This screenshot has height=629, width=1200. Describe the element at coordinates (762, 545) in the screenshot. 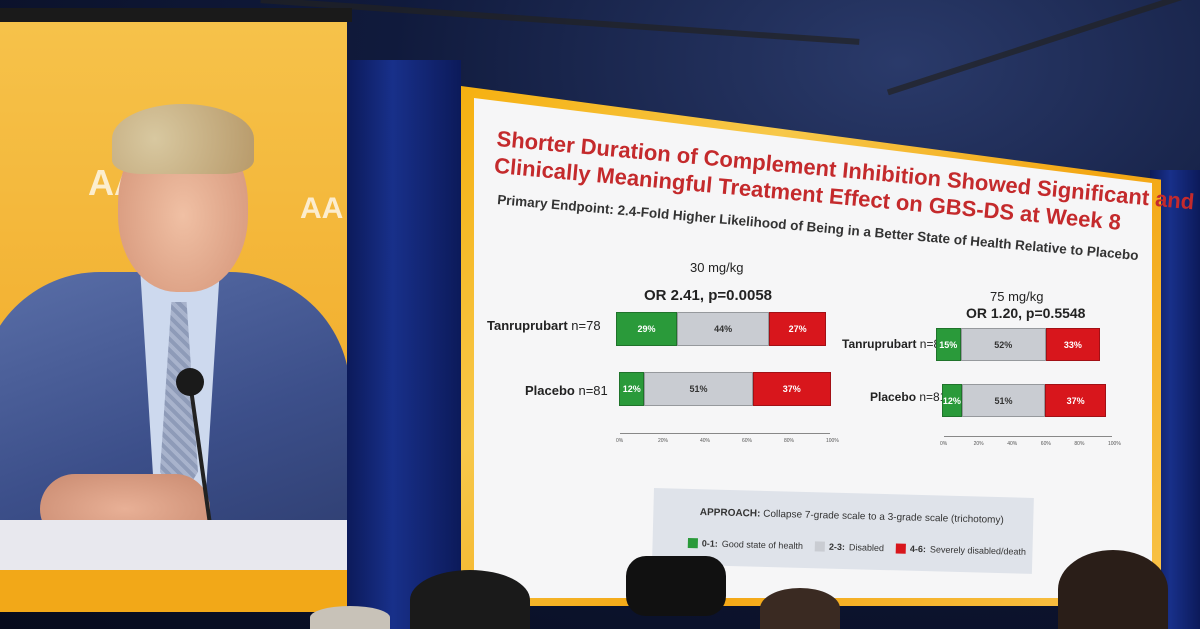

I see `legend-label: Good state of health` at that location.